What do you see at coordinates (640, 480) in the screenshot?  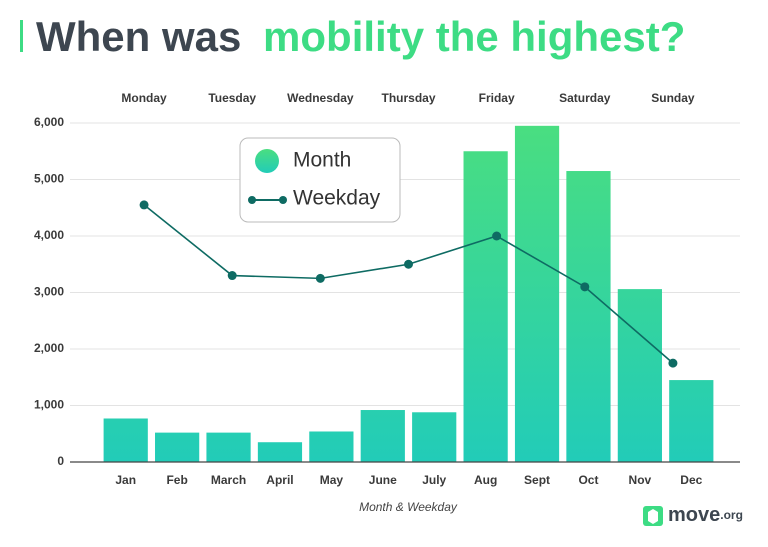 I see `x-tick-label: Nov` at bounding box center [640, 480].